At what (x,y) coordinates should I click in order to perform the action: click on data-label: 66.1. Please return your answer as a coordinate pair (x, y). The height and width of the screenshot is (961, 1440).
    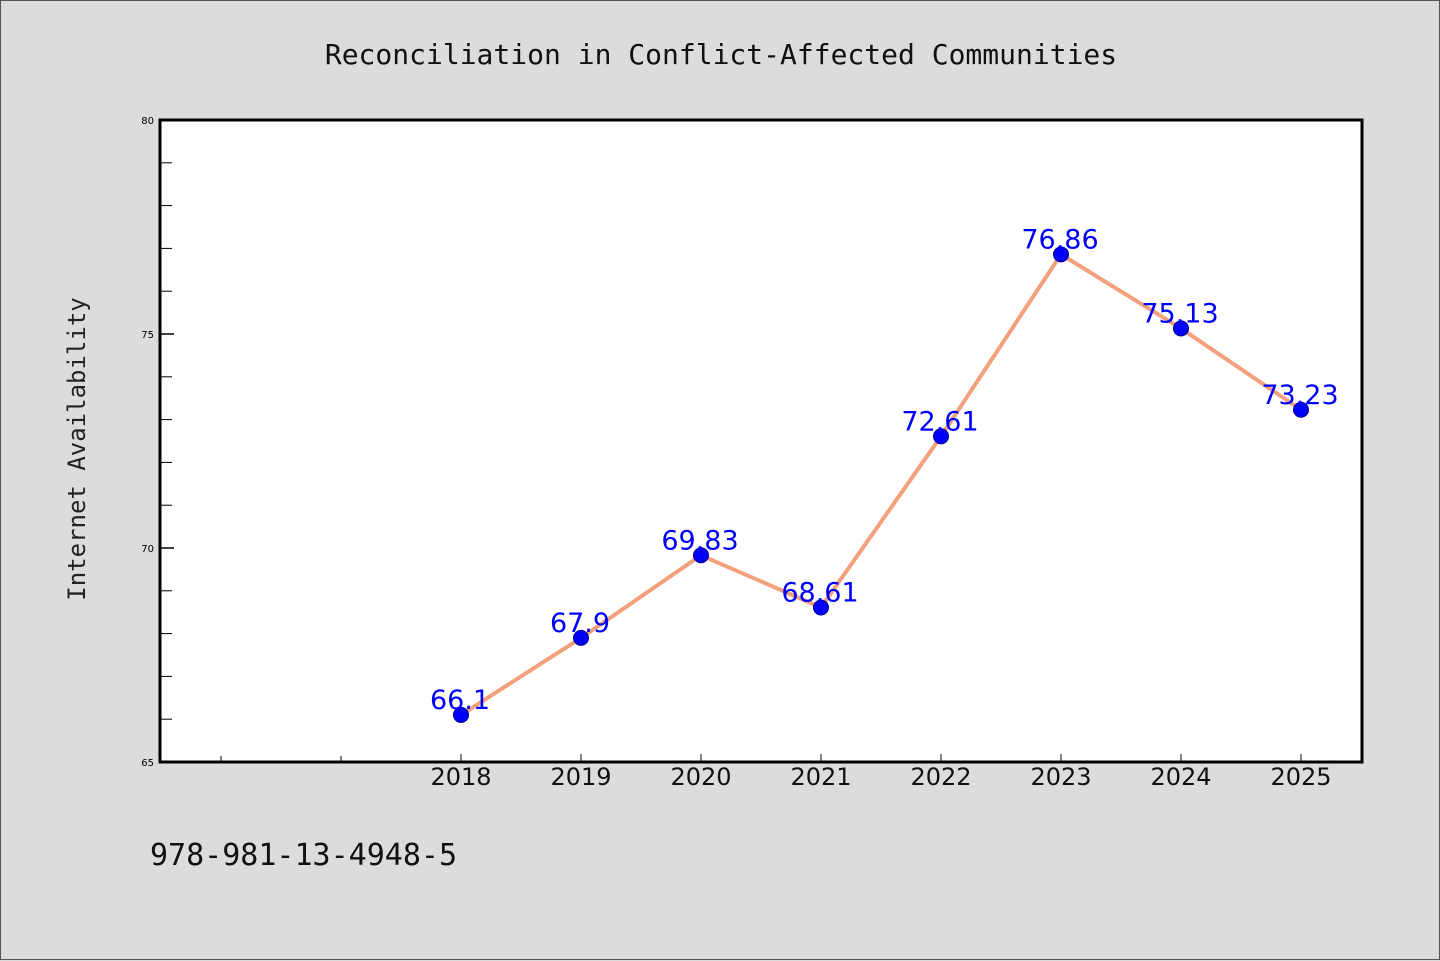
    Looking at the image, I should click on (460, 700).